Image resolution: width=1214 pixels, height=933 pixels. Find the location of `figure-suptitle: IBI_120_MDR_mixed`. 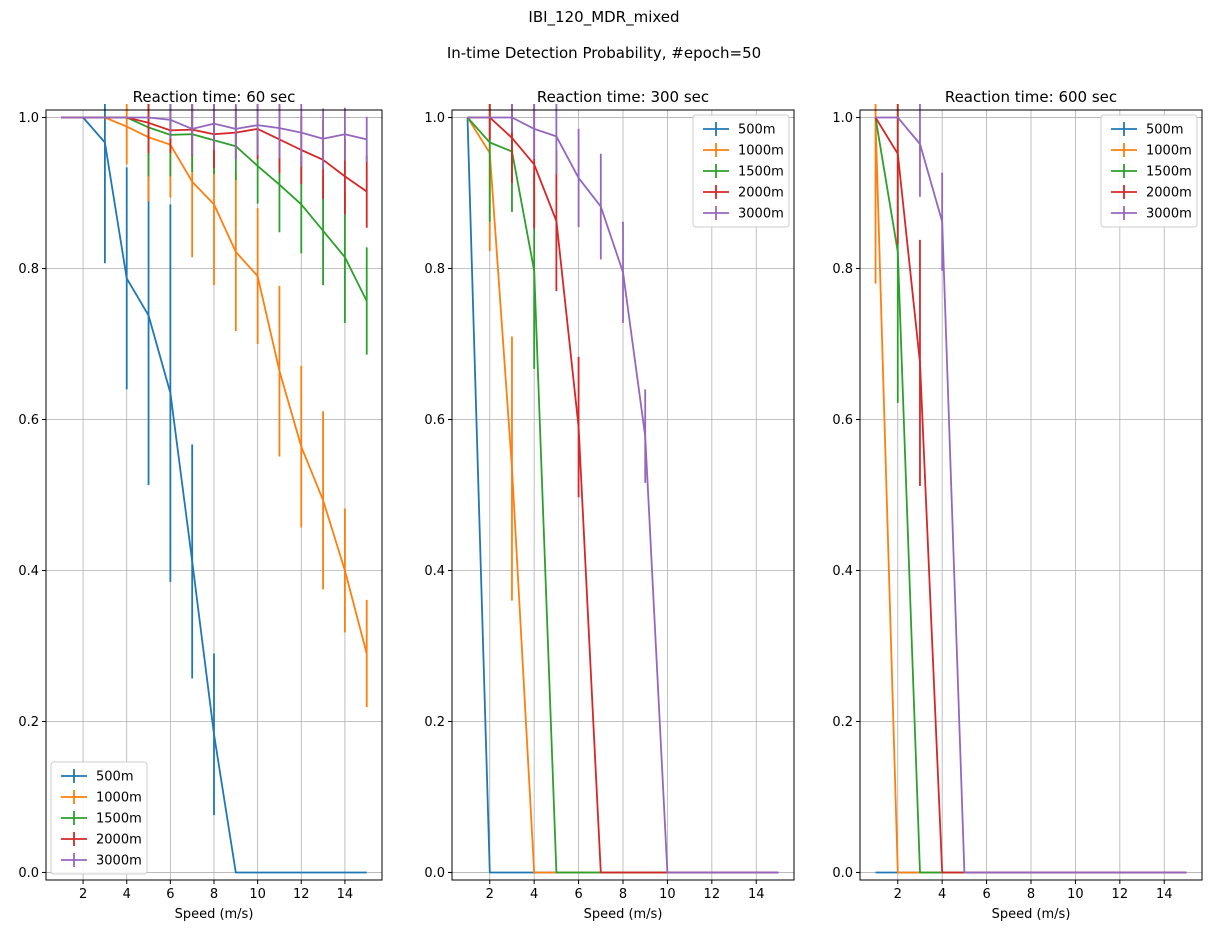

figure-suptitle: IBI_120_MDR_mixed is located at coordinates (603, 17).